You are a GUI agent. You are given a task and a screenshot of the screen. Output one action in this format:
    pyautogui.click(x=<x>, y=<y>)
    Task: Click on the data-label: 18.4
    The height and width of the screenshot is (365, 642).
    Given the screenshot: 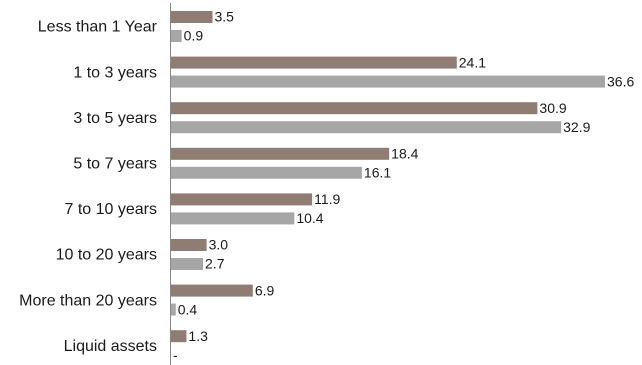 What is the action you would take?
    pyautogui.click(x=404, y=154)
    